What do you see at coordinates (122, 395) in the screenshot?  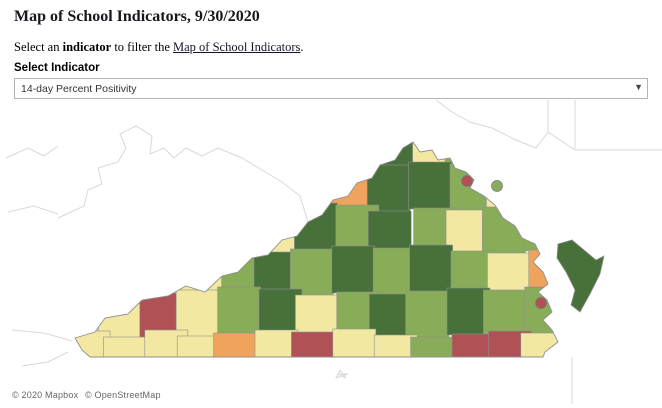 I see `openstreetmap-attribution-link: © OpenStreetMap` at bounding box center [122, 395].